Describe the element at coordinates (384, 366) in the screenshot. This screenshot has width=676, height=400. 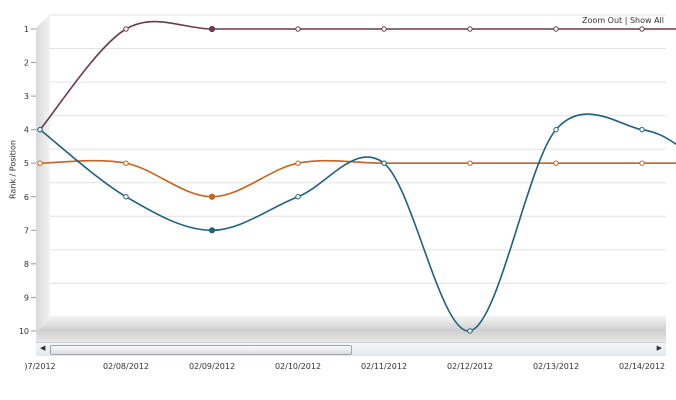
I see `x-tick-label: 02/11/2012` at that location.